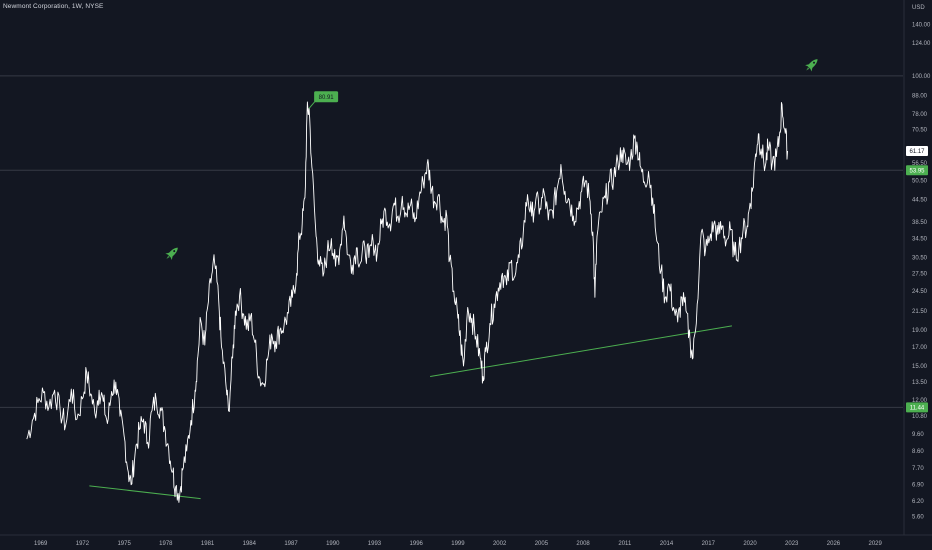  I want to click on price-tick-label: 21.50, so click(920, 312).